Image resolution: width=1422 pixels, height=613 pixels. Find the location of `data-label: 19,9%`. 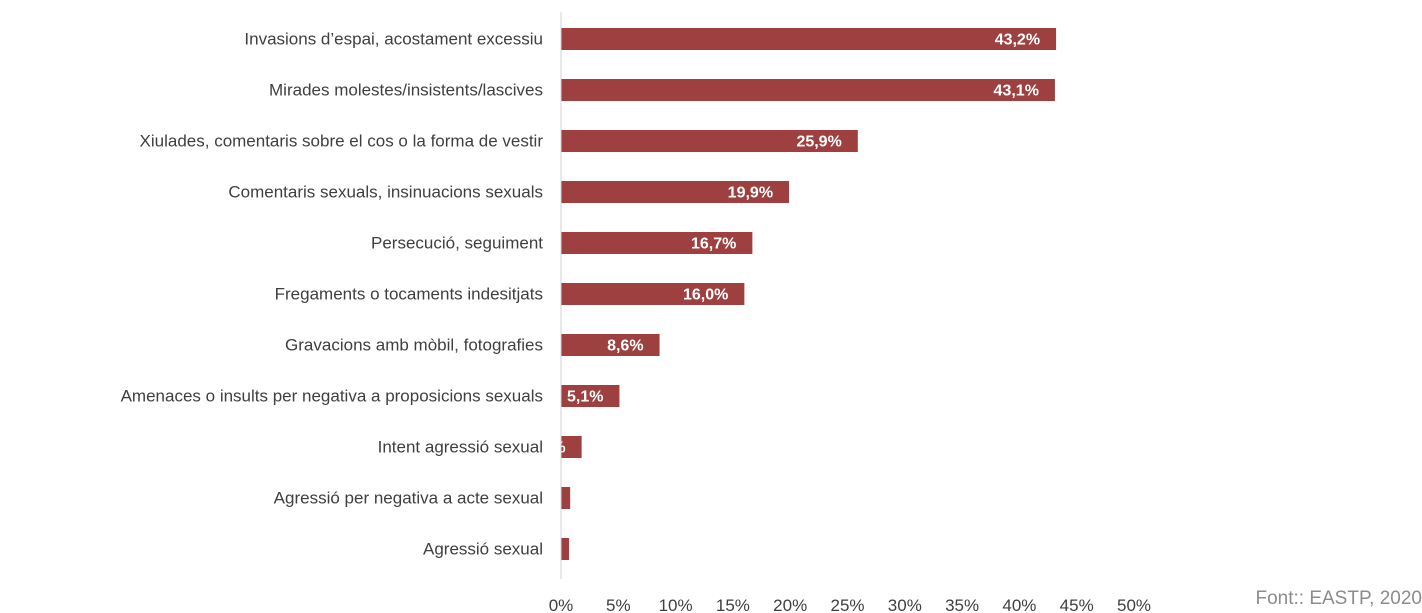

data-label: 19,9% is located at coordinates (750, 193).